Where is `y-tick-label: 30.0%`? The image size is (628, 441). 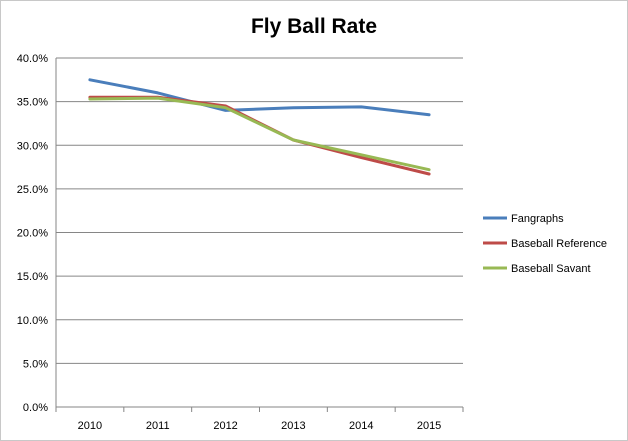
y-tick-label: 30.0% is located at coordinates (32, 146).